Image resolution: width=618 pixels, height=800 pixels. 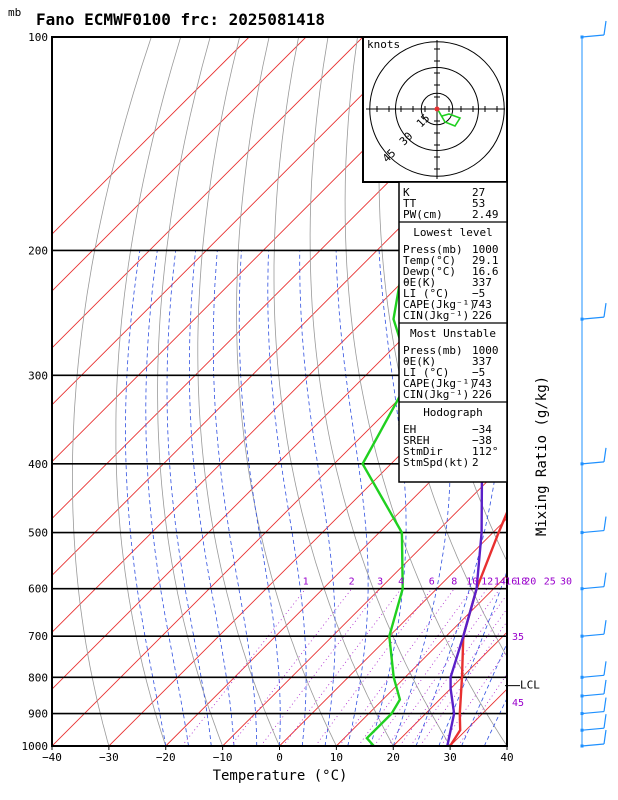 What do you see at coordinates (380, 582) in the screenshot?
I see `mixing-ratio-label: 3` at bounding box center [380, 582].